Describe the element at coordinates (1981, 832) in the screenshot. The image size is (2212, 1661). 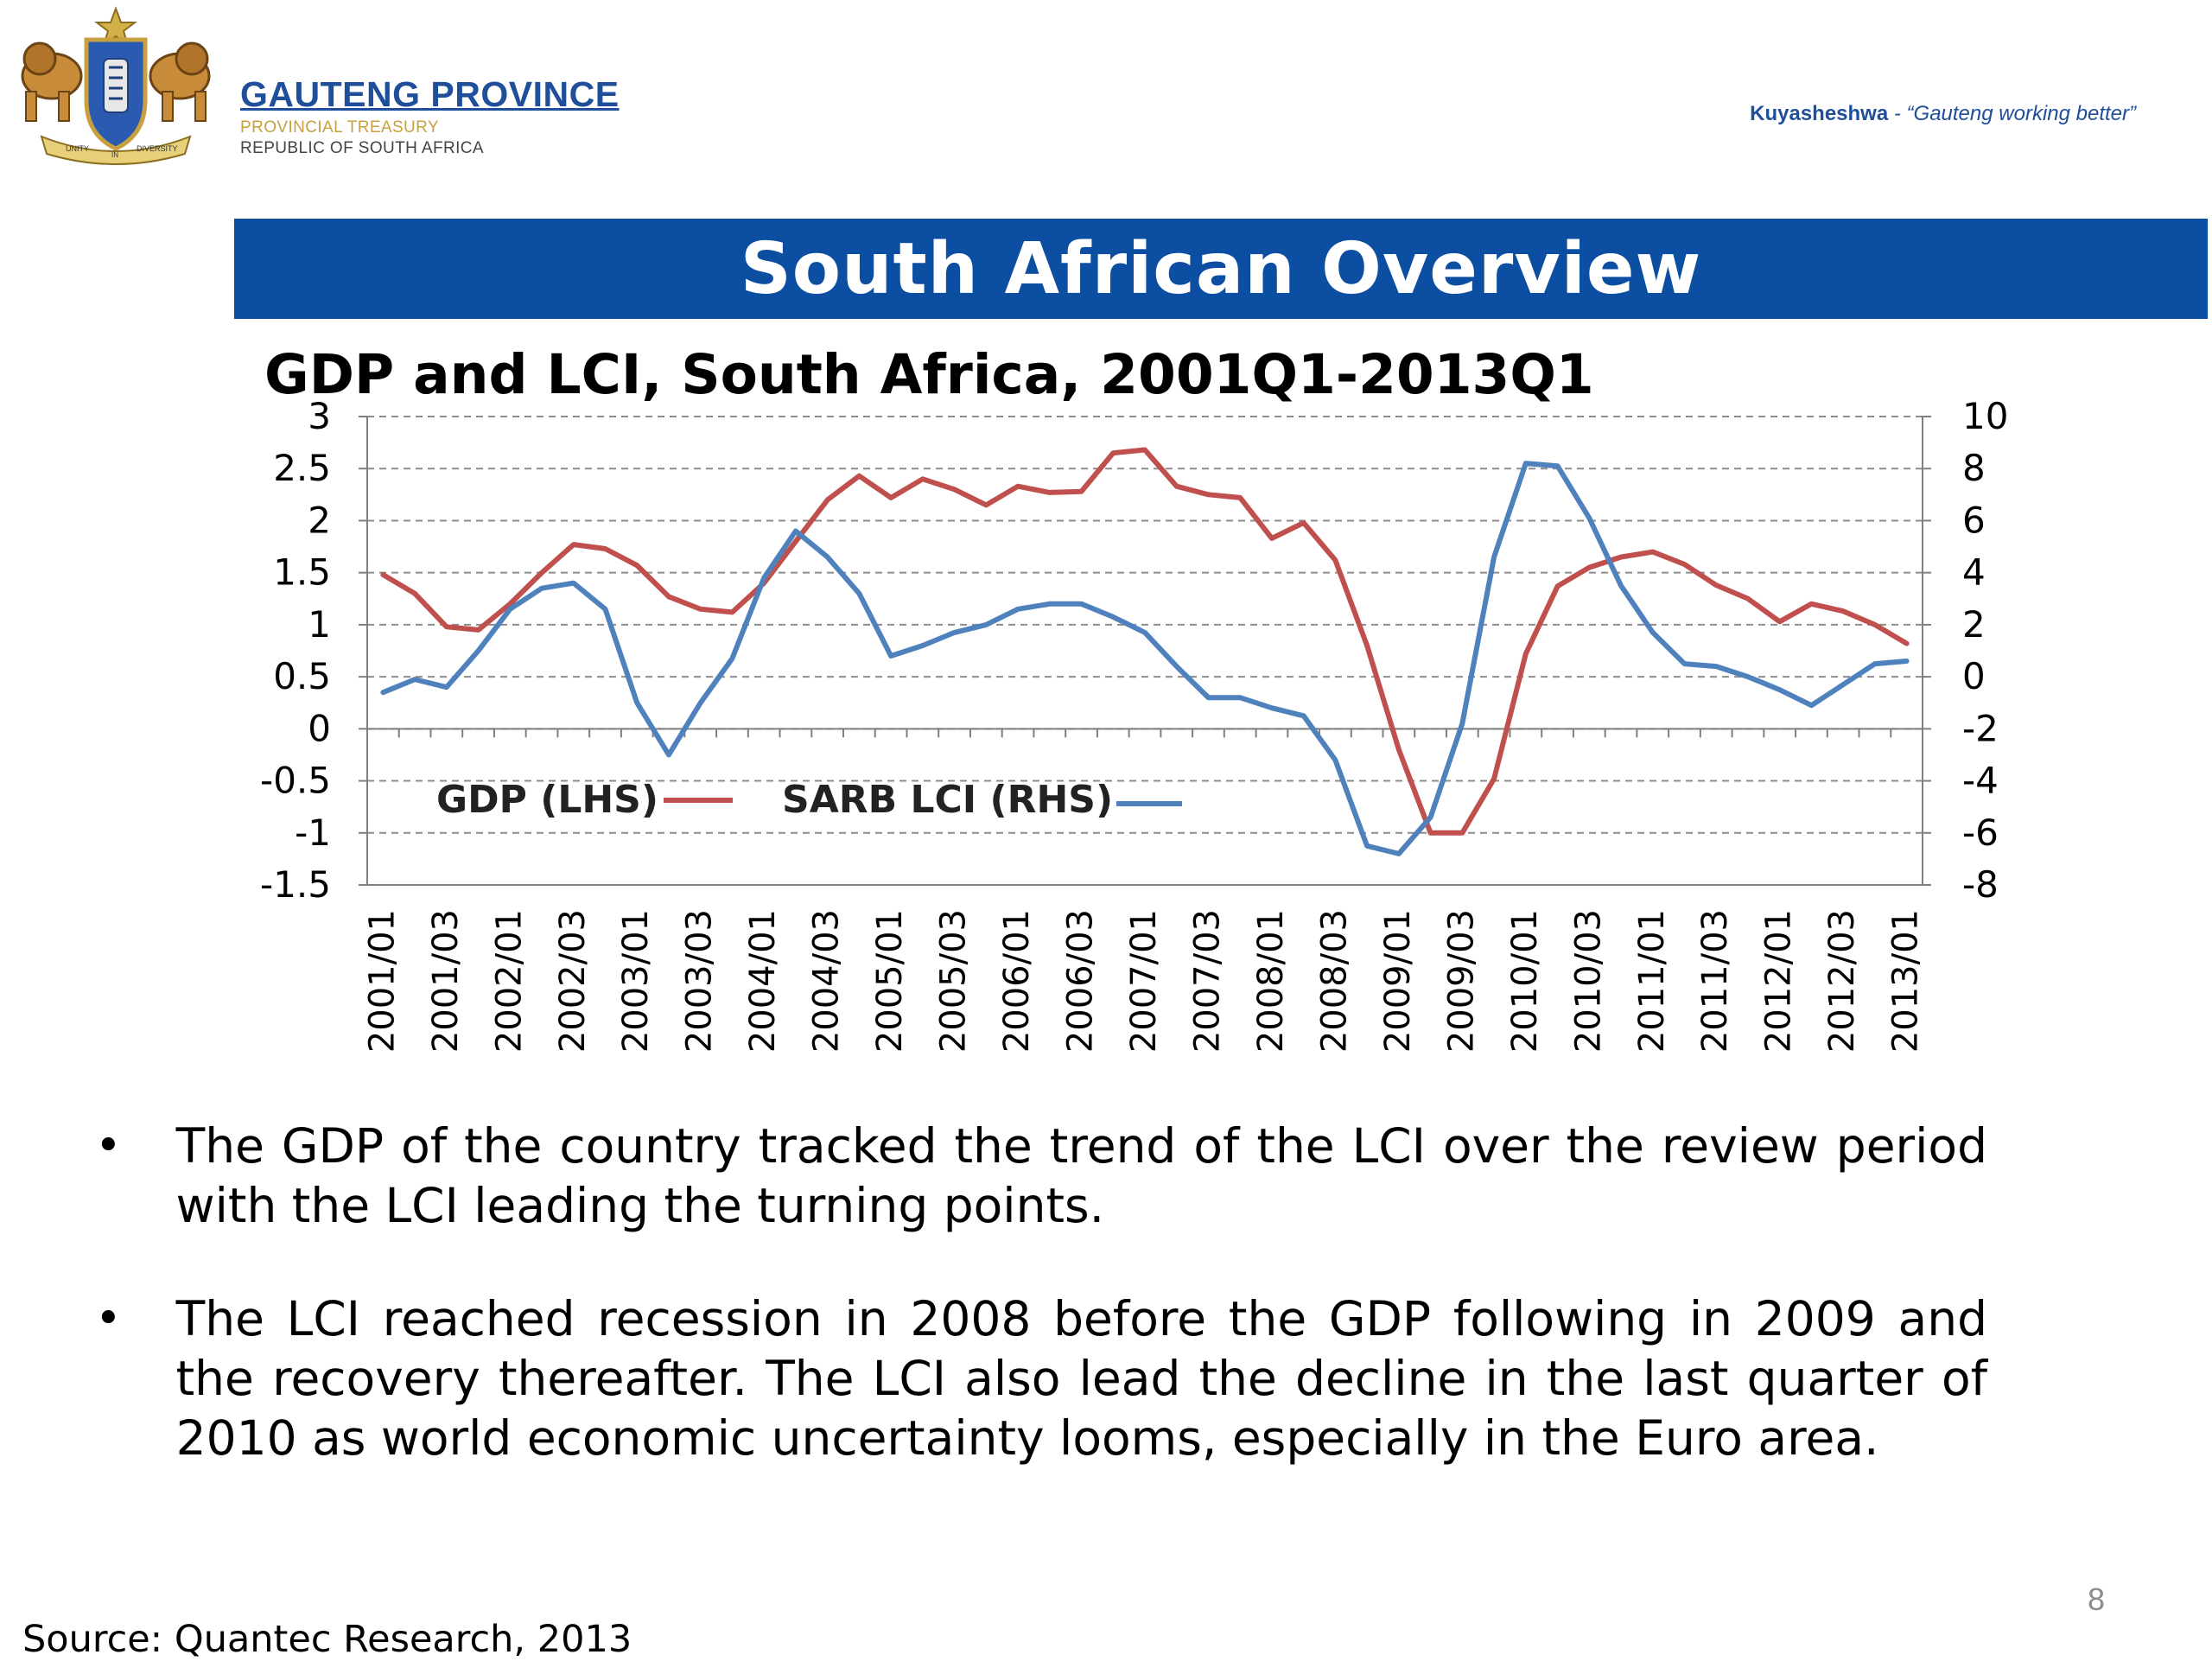
I see `right-y-tick-label: -6` at that location.